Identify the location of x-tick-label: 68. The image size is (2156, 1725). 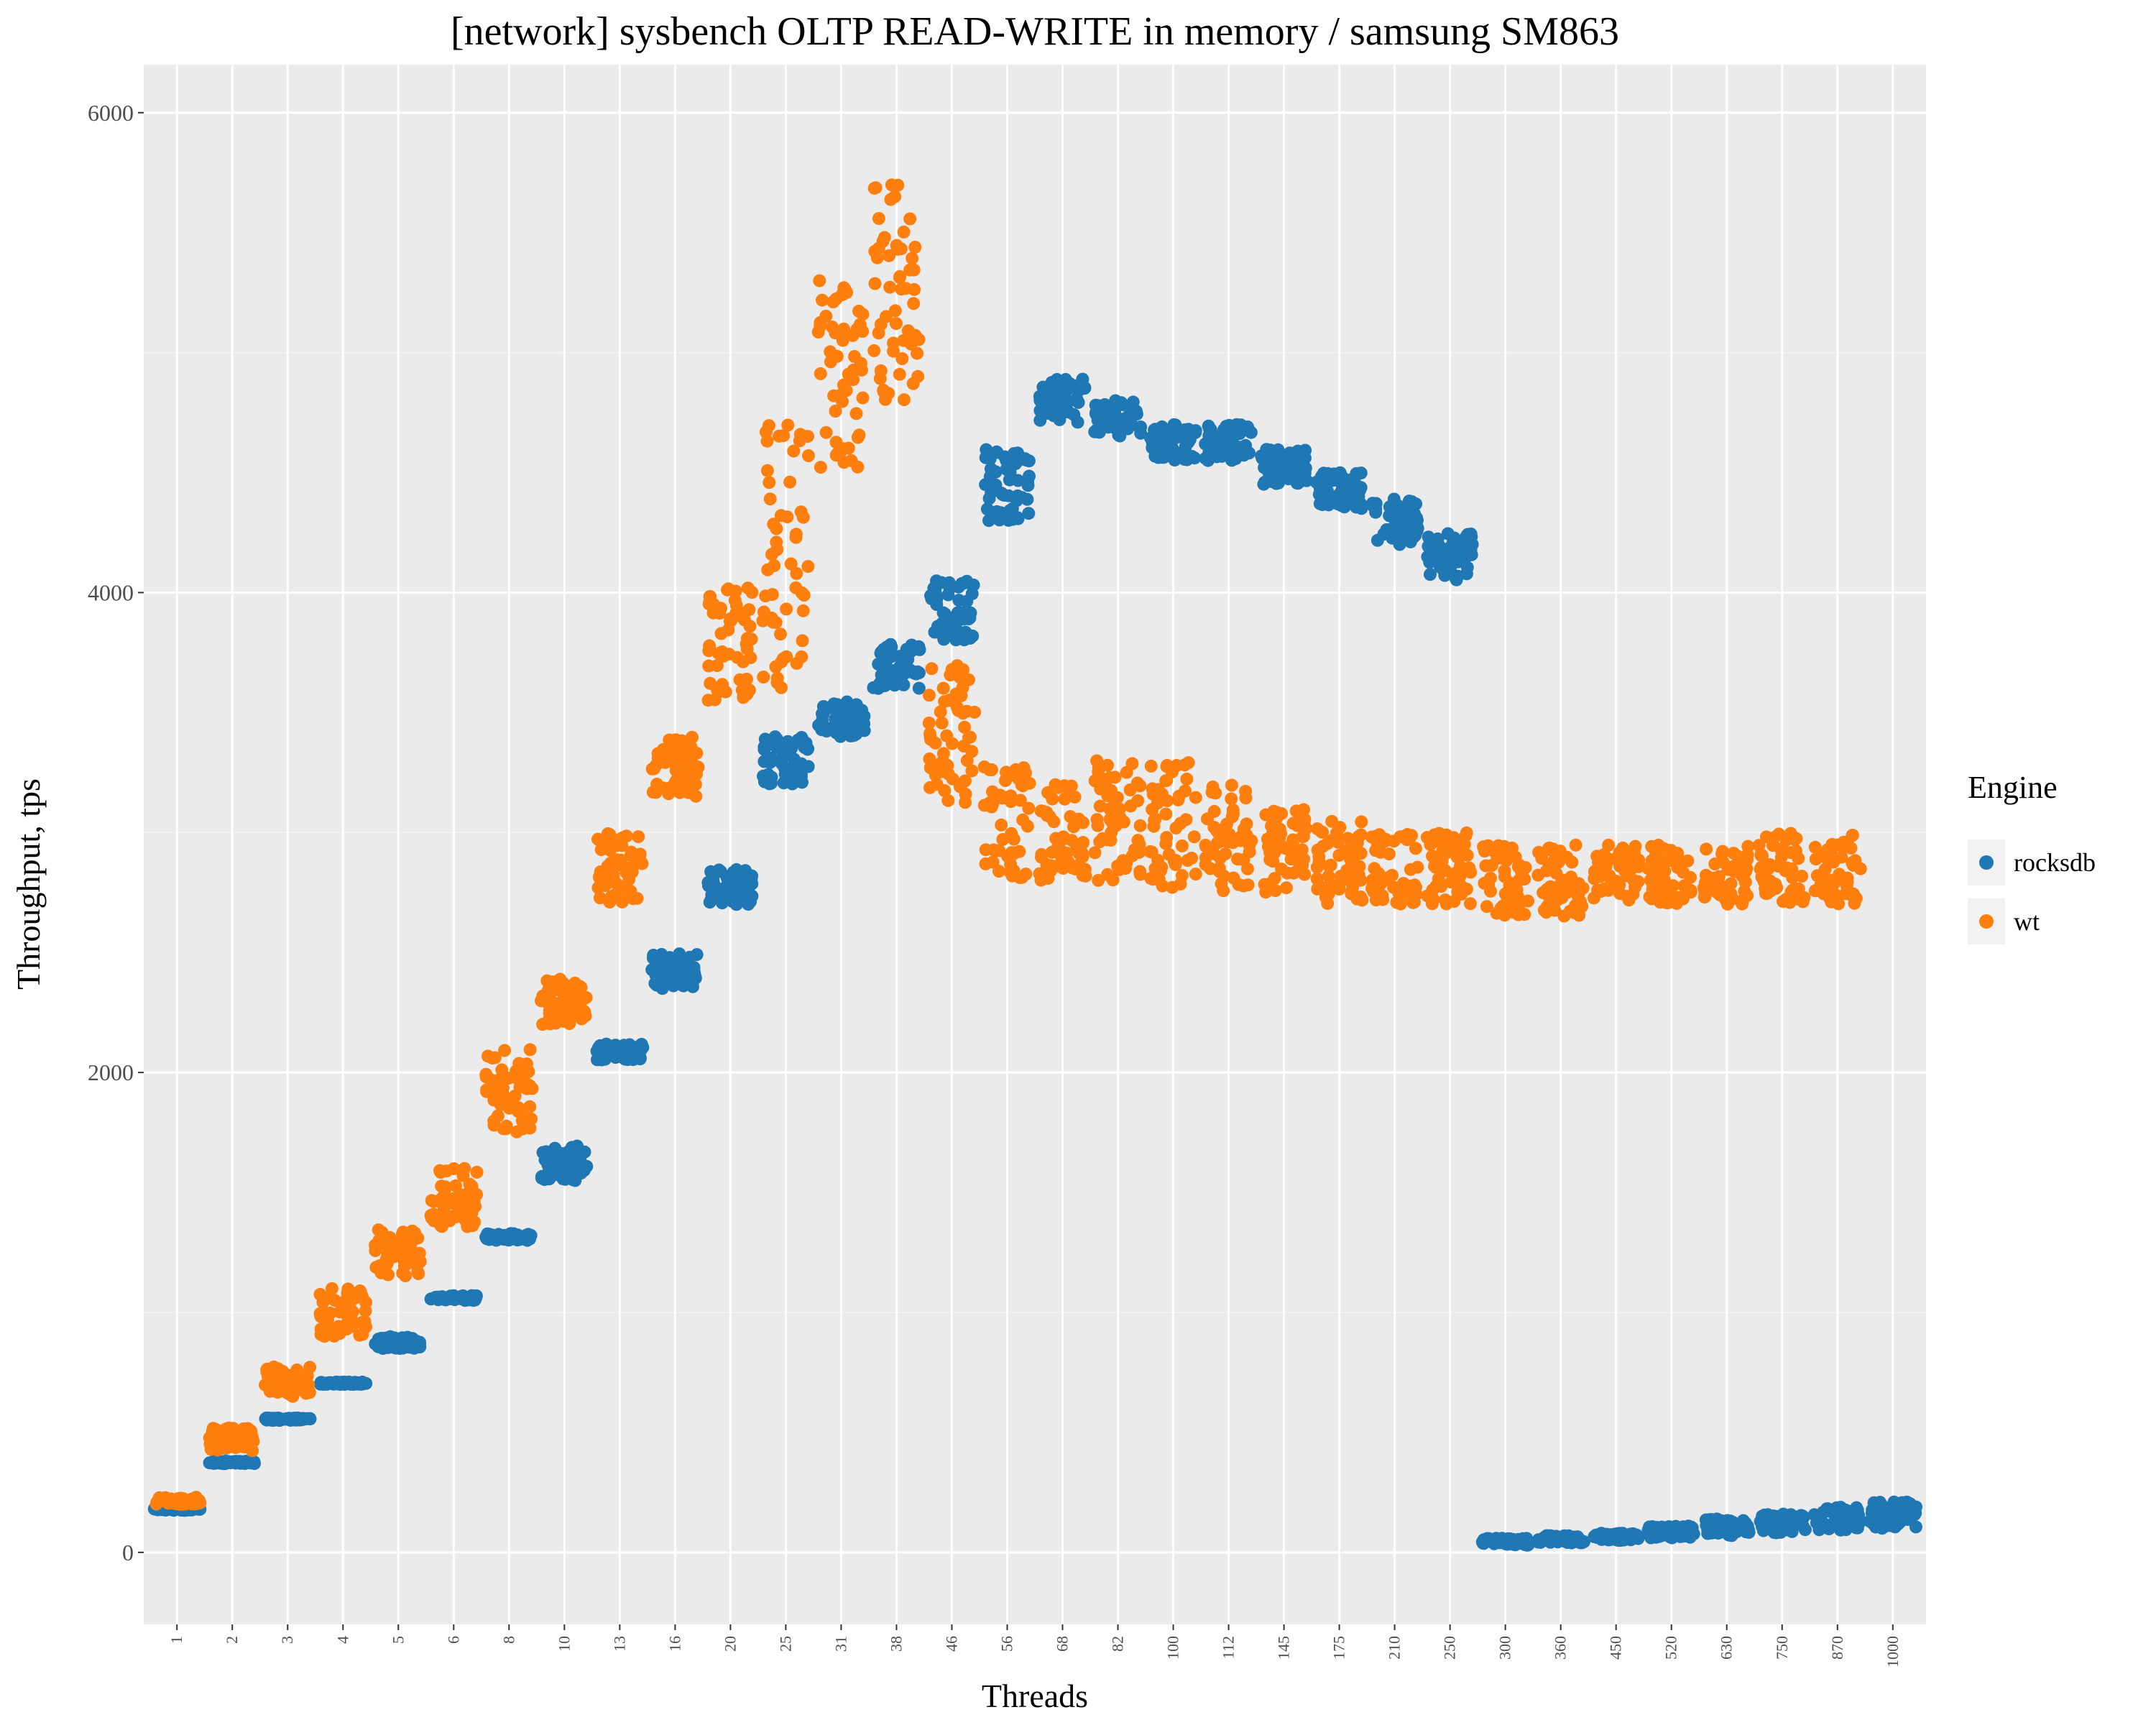
(1063, 1644).